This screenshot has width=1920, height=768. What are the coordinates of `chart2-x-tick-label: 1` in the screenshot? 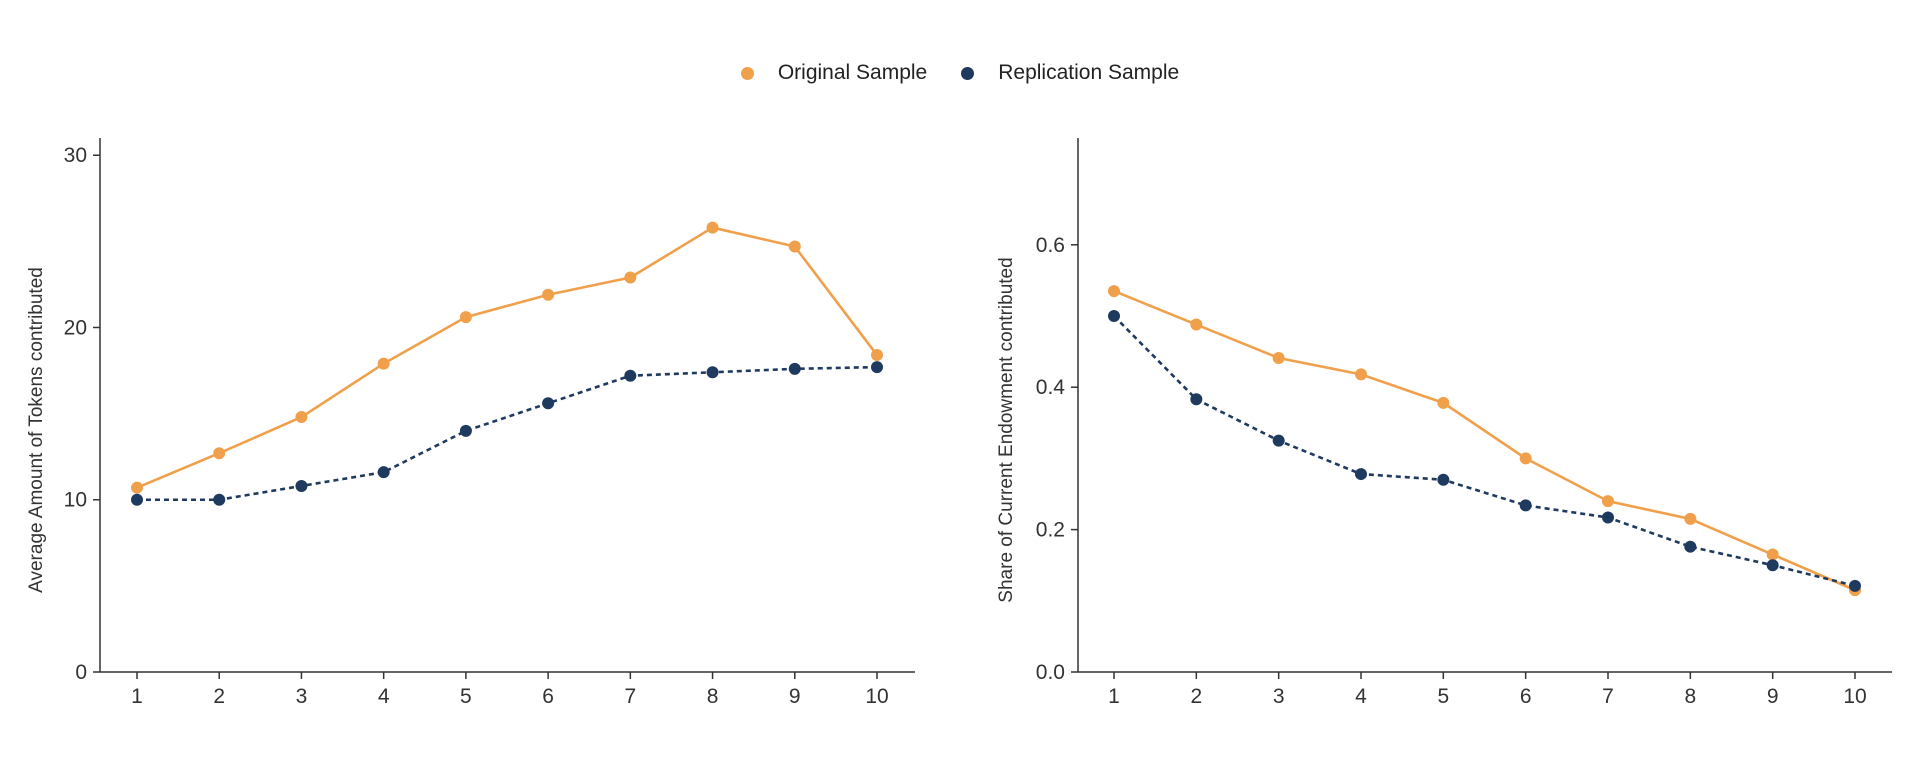 It's located at (1114, 696).